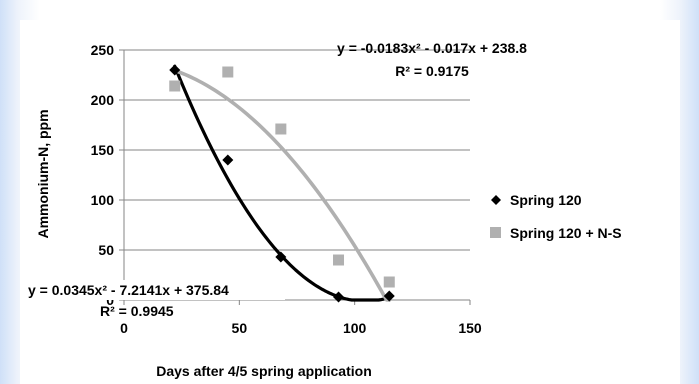  What do you see at coordinates (106, 250) in the screenshot?
I see `y-tick-label: 50` at bounding box center [106, 250].